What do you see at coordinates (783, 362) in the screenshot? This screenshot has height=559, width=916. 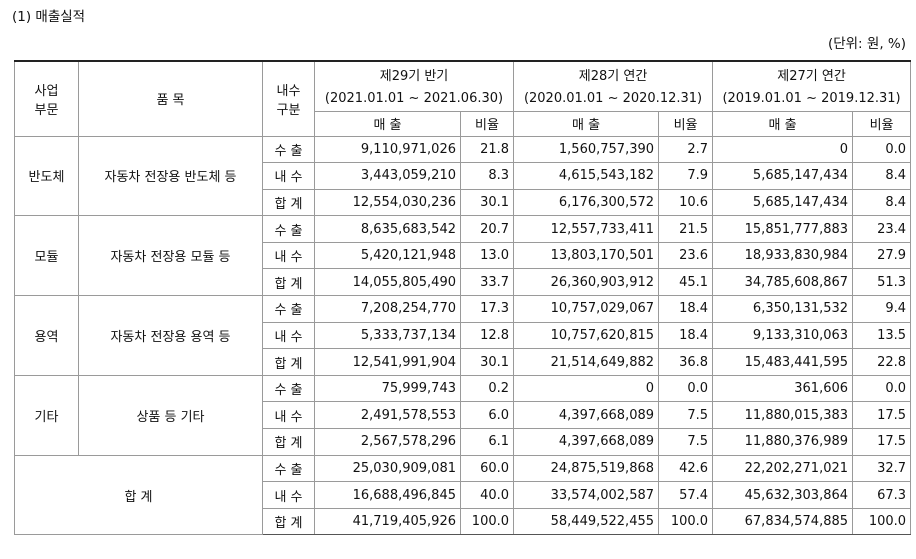 I see `table-cell: 15,483,441,595` at bounding box center [783, 362].